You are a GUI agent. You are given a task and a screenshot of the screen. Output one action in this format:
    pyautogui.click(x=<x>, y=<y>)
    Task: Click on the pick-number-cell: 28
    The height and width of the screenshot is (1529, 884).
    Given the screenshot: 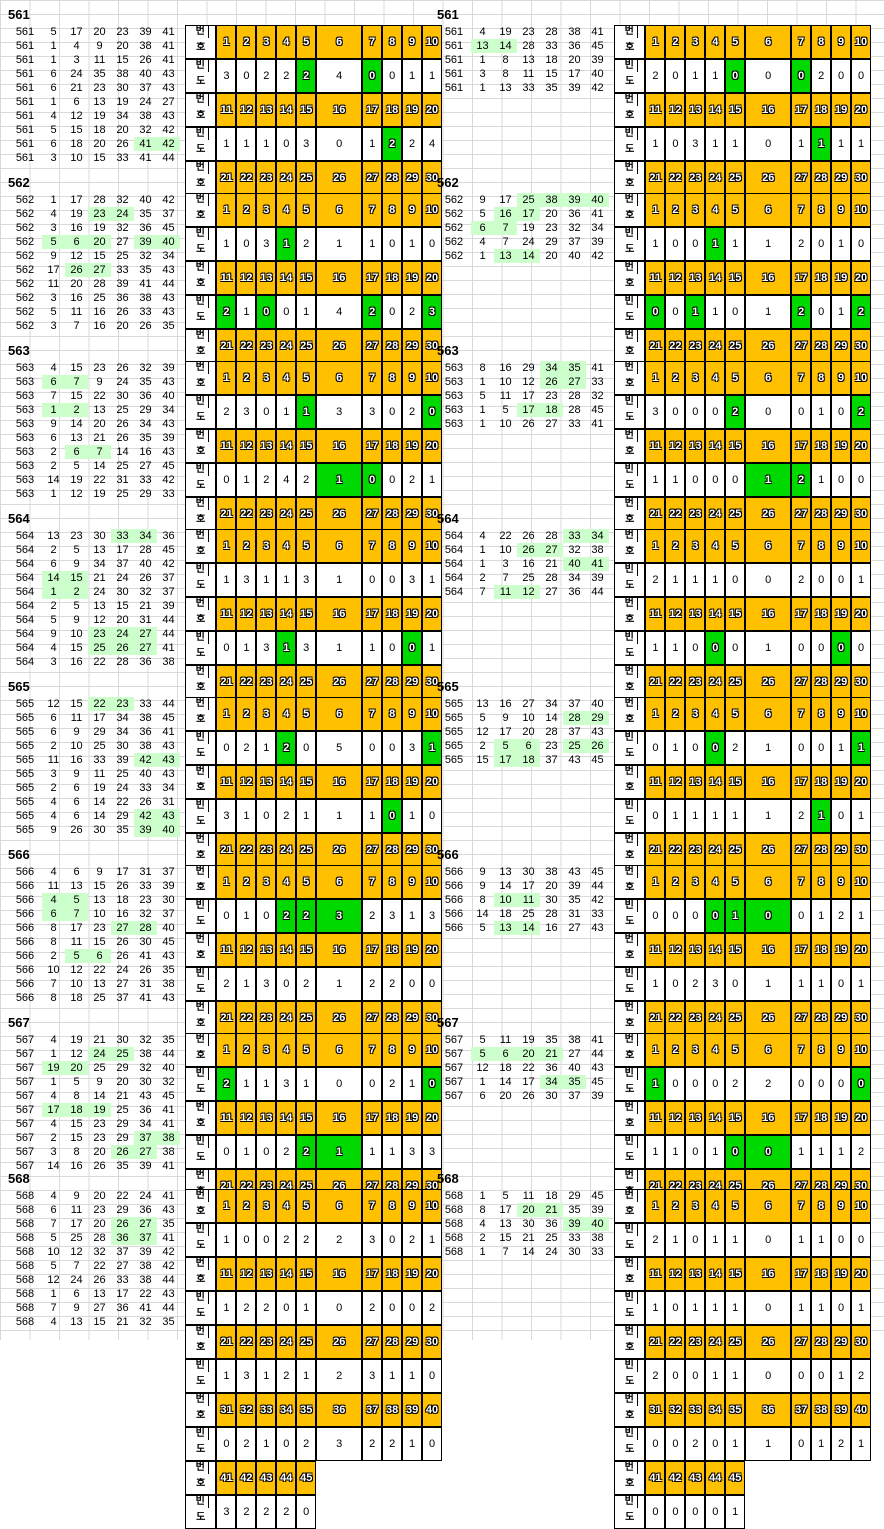 What is the action you would take?
    pyautogui.click(x=574, y=410)
    